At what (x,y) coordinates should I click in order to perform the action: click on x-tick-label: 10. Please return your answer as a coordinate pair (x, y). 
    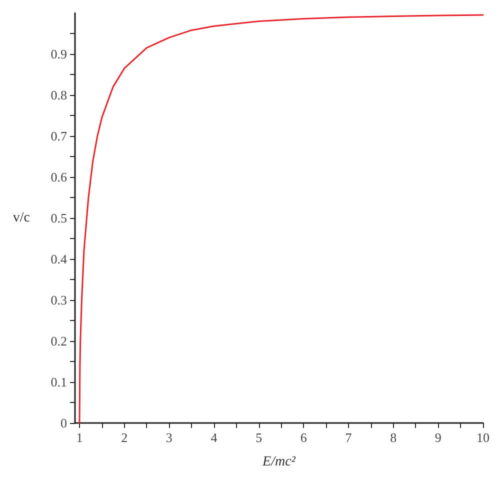
    Looking at the image, I should click on (483, 437).